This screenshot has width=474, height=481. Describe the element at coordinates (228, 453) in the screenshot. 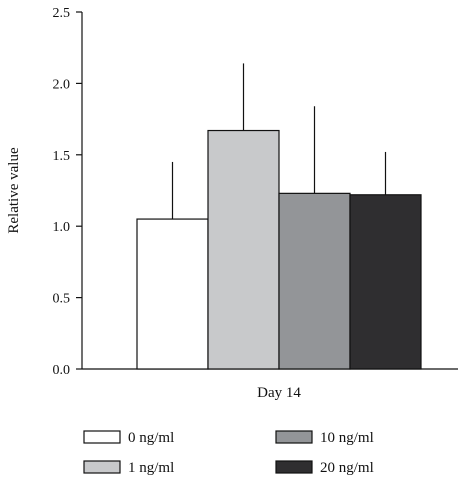

I see `legend: 0 ng/ml 1 ng/ml 10 ng/ml 20 ng/ml` at that location.